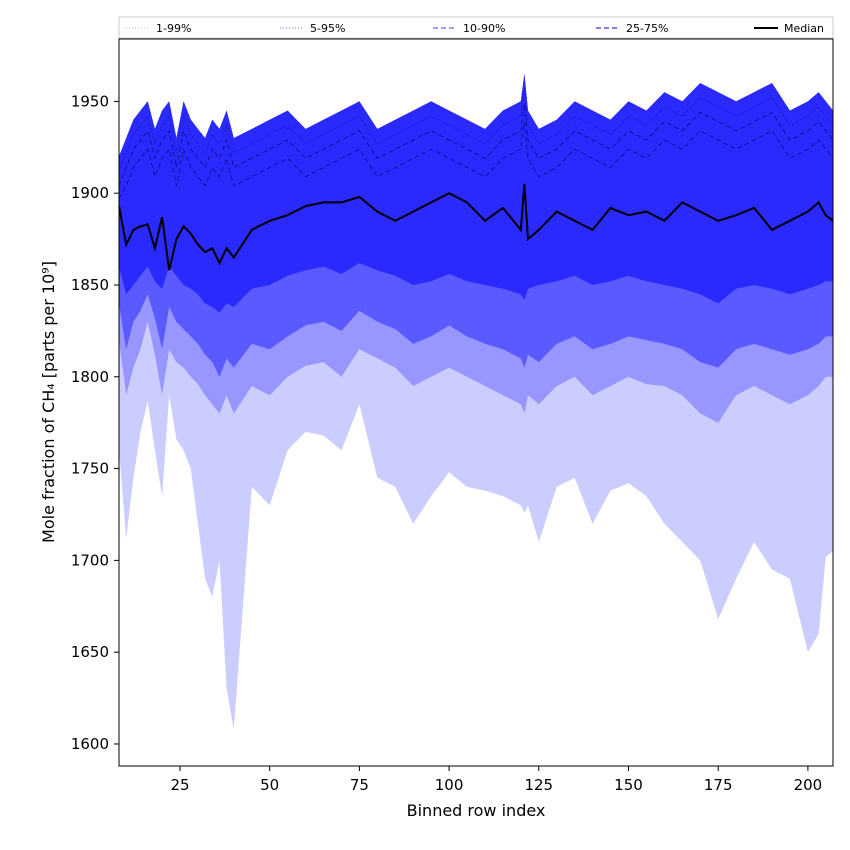  Describe the element at coordinates (90, 652) in the screenshot. I see `y-tick-label: 1650` at that location.